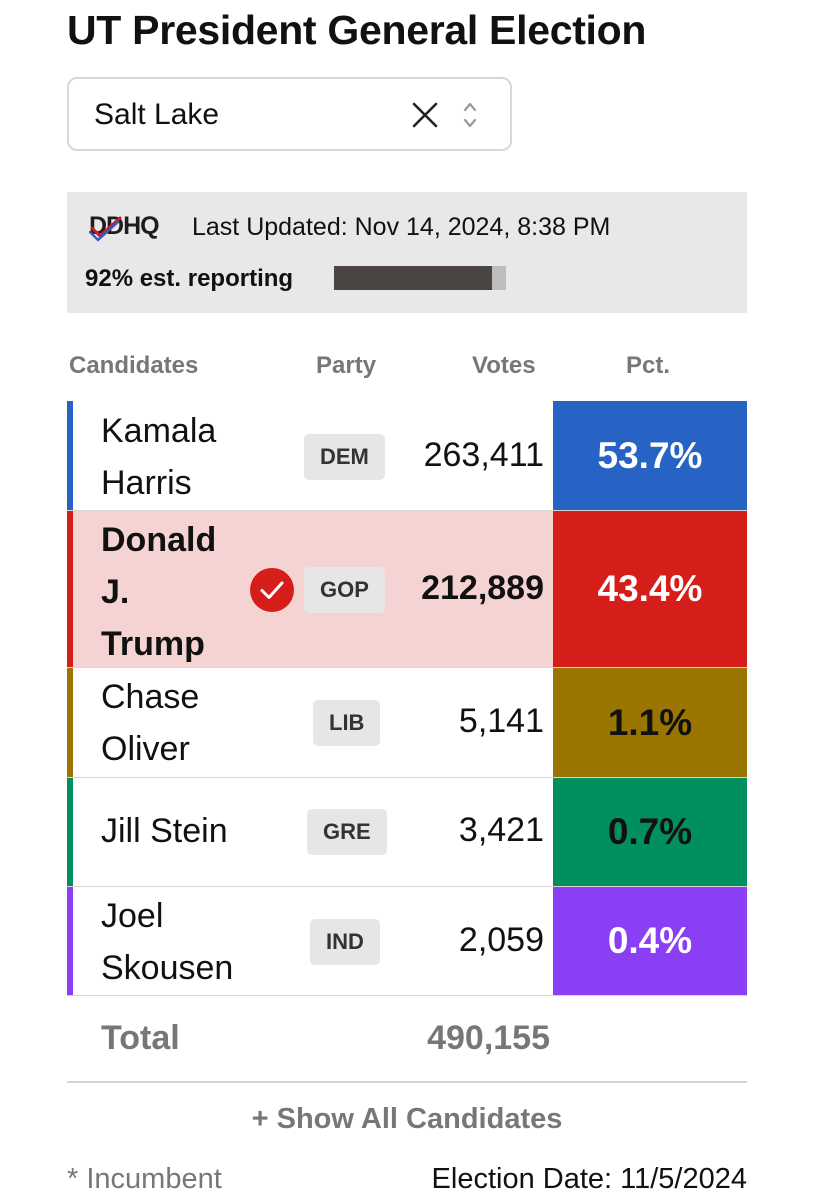 Image resolution: width=814 pixels, height=1200 pixels. What do you see at coordinates (346, 365) in the screenshot?
I see `column-header-party: Party` at bounding box center [346, 365].